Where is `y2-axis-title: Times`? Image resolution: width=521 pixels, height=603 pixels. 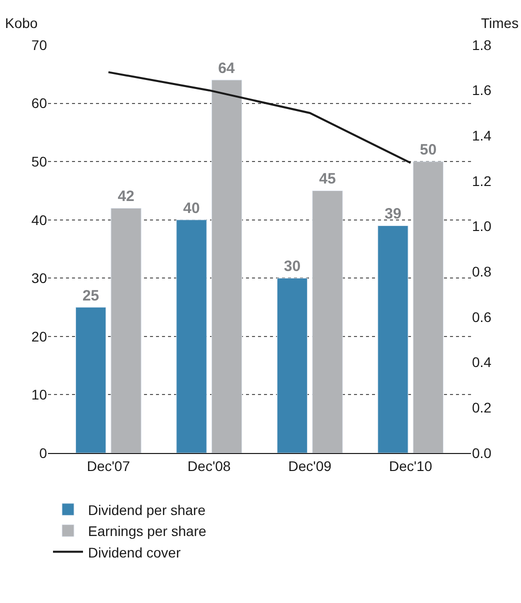
y2-axis-title: Times is located at coordinates (500, 23).